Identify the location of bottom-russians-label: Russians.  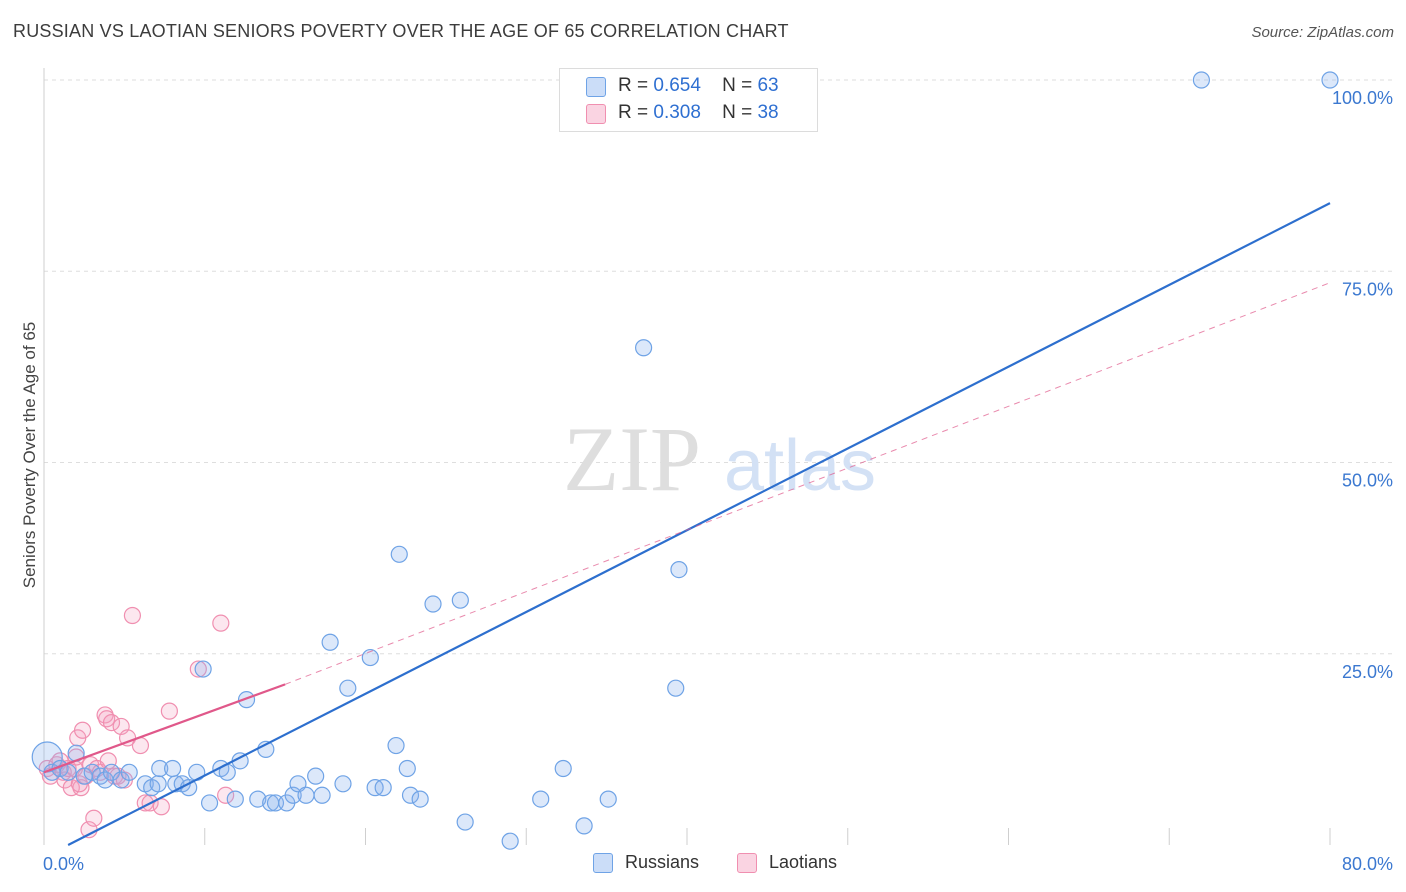
(662, 862).